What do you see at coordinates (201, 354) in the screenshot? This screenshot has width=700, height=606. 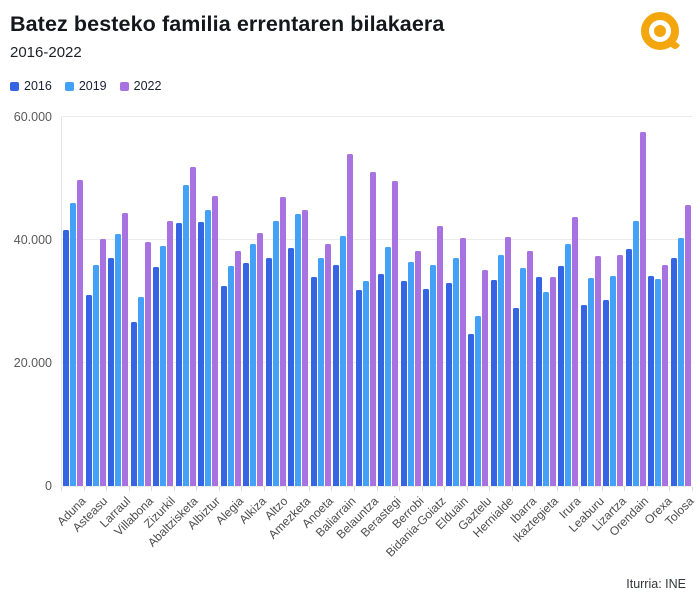 I see `bar-Albiztur-2016` at bounding box center [201, 354].